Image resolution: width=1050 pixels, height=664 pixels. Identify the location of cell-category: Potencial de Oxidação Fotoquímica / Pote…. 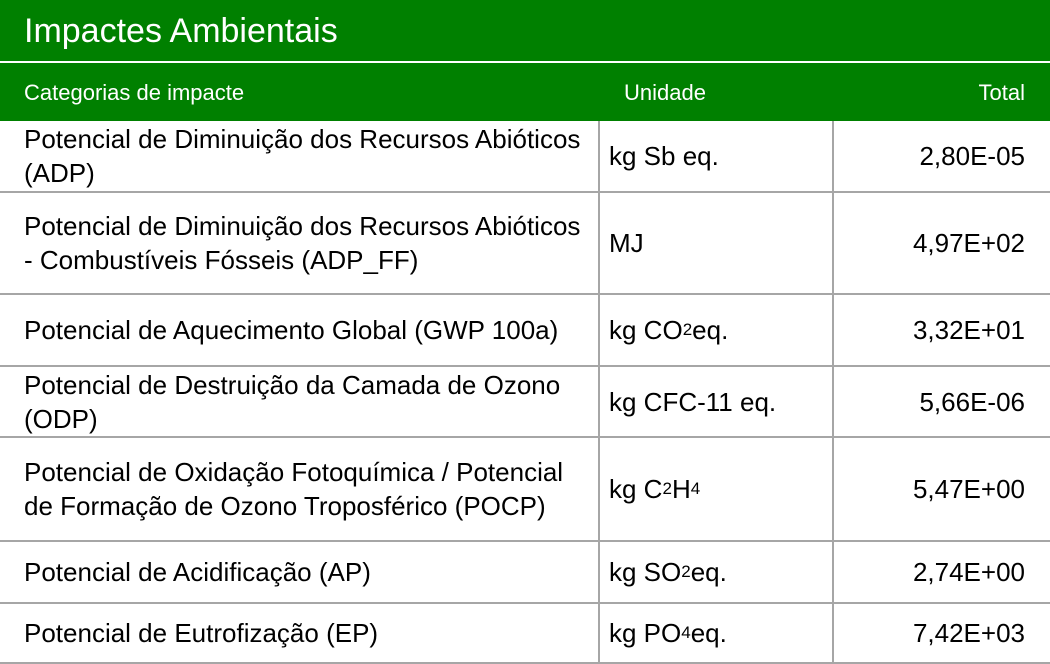
(294, 489).